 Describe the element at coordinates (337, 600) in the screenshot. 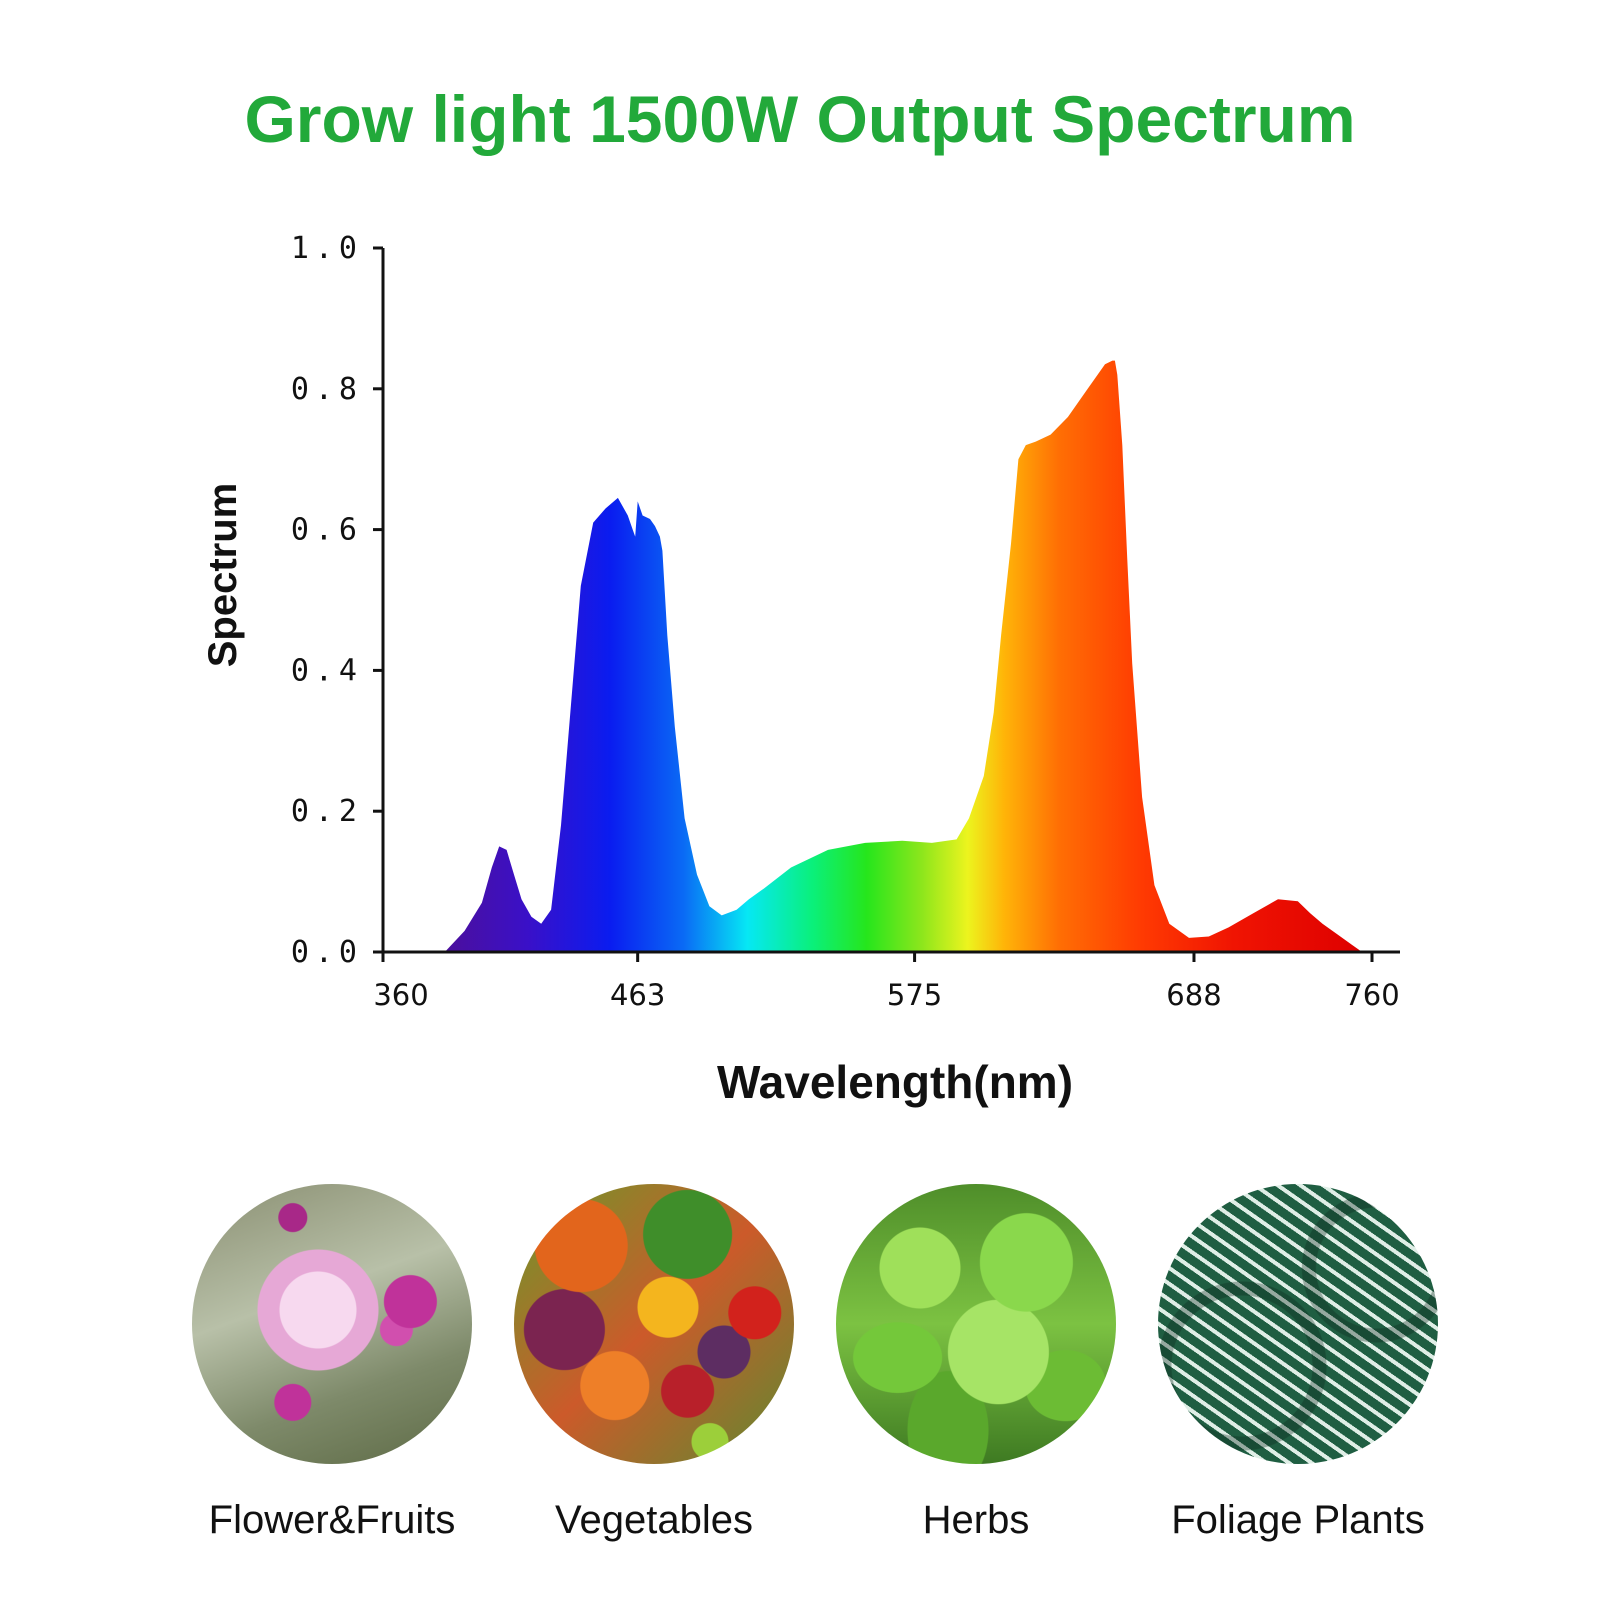

I see `y-ticks: 0.0 0.2 0.4 0.6 0.8 1.0` at that location.